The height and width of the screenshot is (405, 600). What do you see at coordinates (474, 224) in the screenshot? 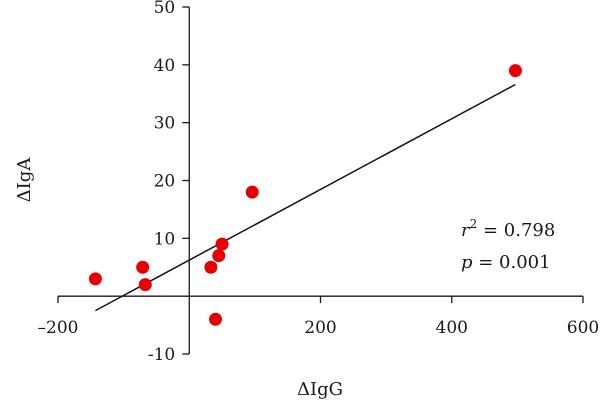
I see `r-superscript: 2` at bounding box center [474, 224].